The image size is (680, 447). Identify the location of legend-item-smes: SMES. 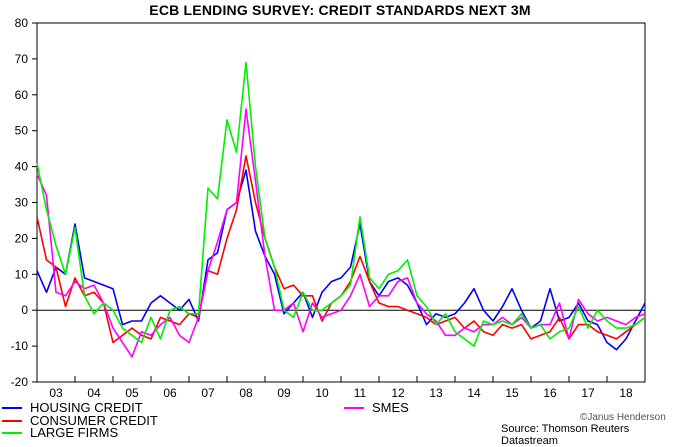
(376, 407).